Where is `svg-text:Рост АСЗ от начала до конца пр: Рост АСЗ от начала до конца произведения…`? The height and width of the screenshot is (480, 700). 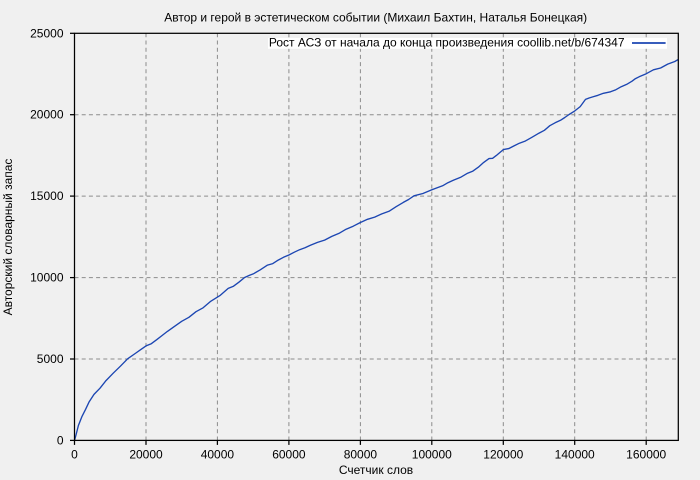
svg-text:Рост АСЗ от начала до конца пр: Рост АСЗ от начала до конца произведения… is located at coordinates (447, 43).